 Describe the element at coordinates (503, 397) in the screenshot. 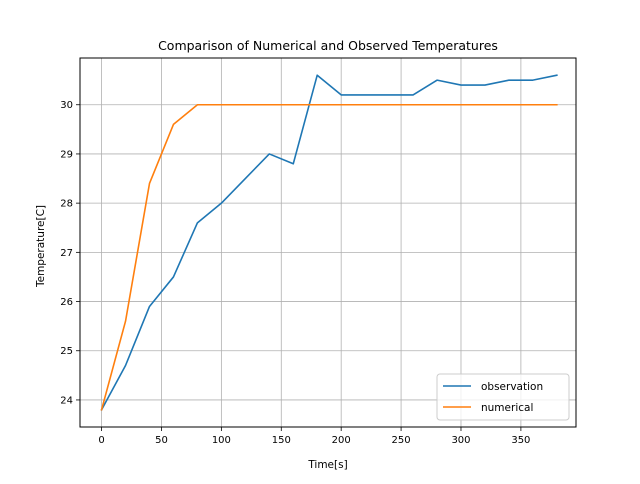

I see `legend: observation numerical` at that location.